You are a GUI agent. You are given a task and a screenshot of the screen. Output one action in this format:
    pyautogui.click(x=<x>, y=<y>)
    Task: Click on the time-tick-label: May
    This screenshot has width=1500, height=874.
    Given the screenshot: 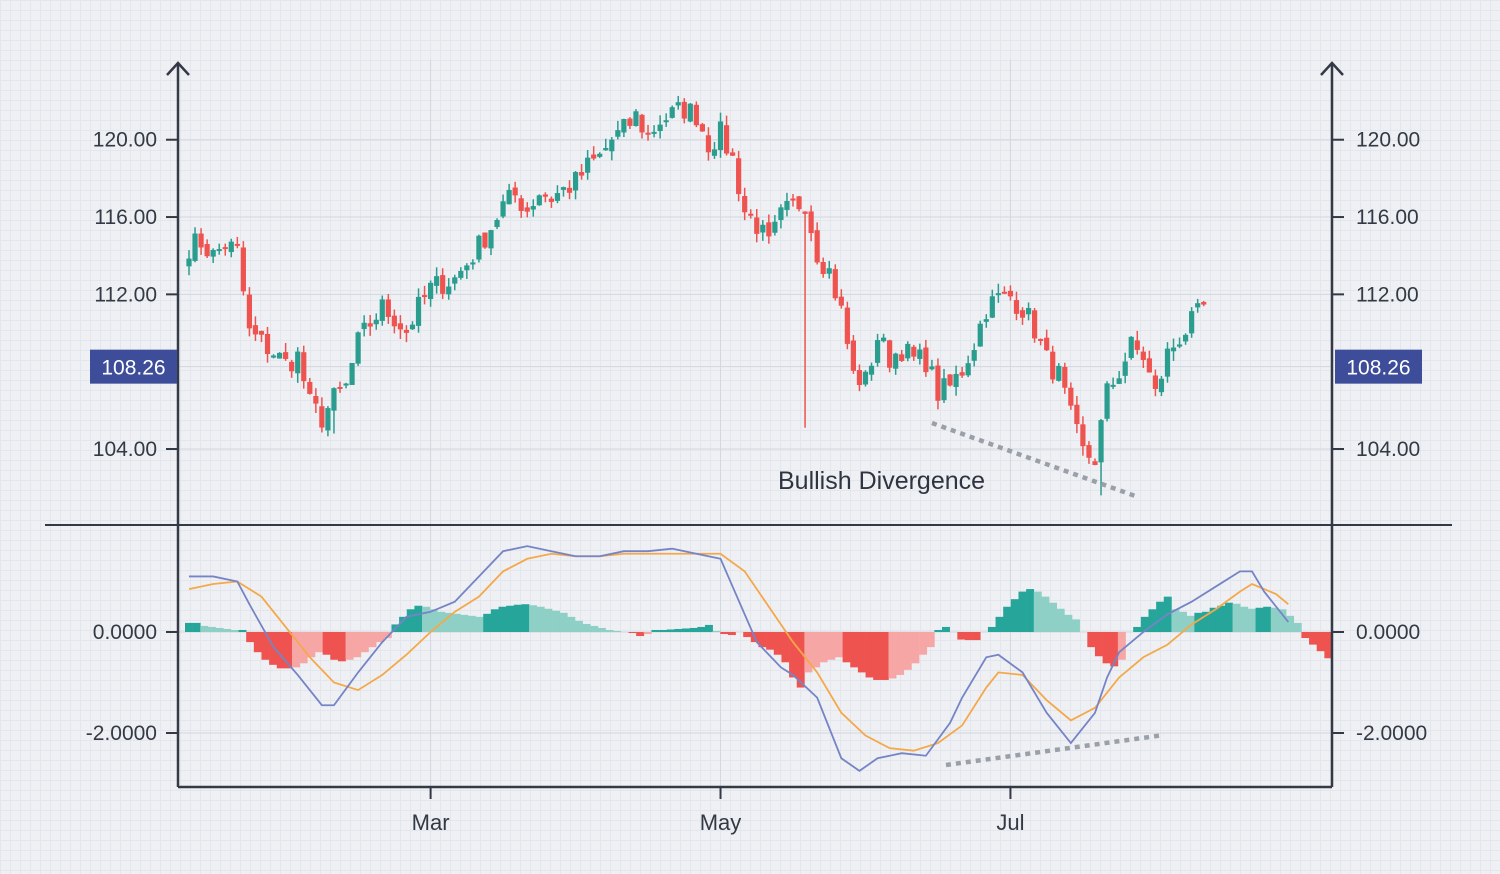 What is the action you would take?
    pyautogui.click(x=721, y=822)
    